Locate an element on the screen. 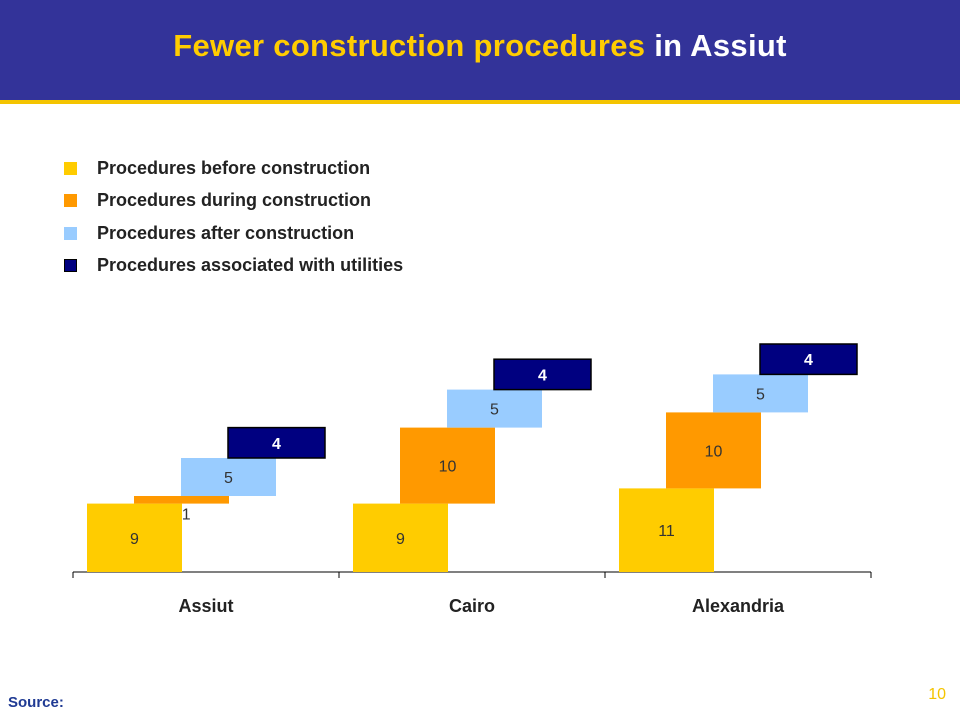 This screenshot has height=720, width=960. legend-item-utilities: Procedures associated with utilities is located at coordinates (233, 266).